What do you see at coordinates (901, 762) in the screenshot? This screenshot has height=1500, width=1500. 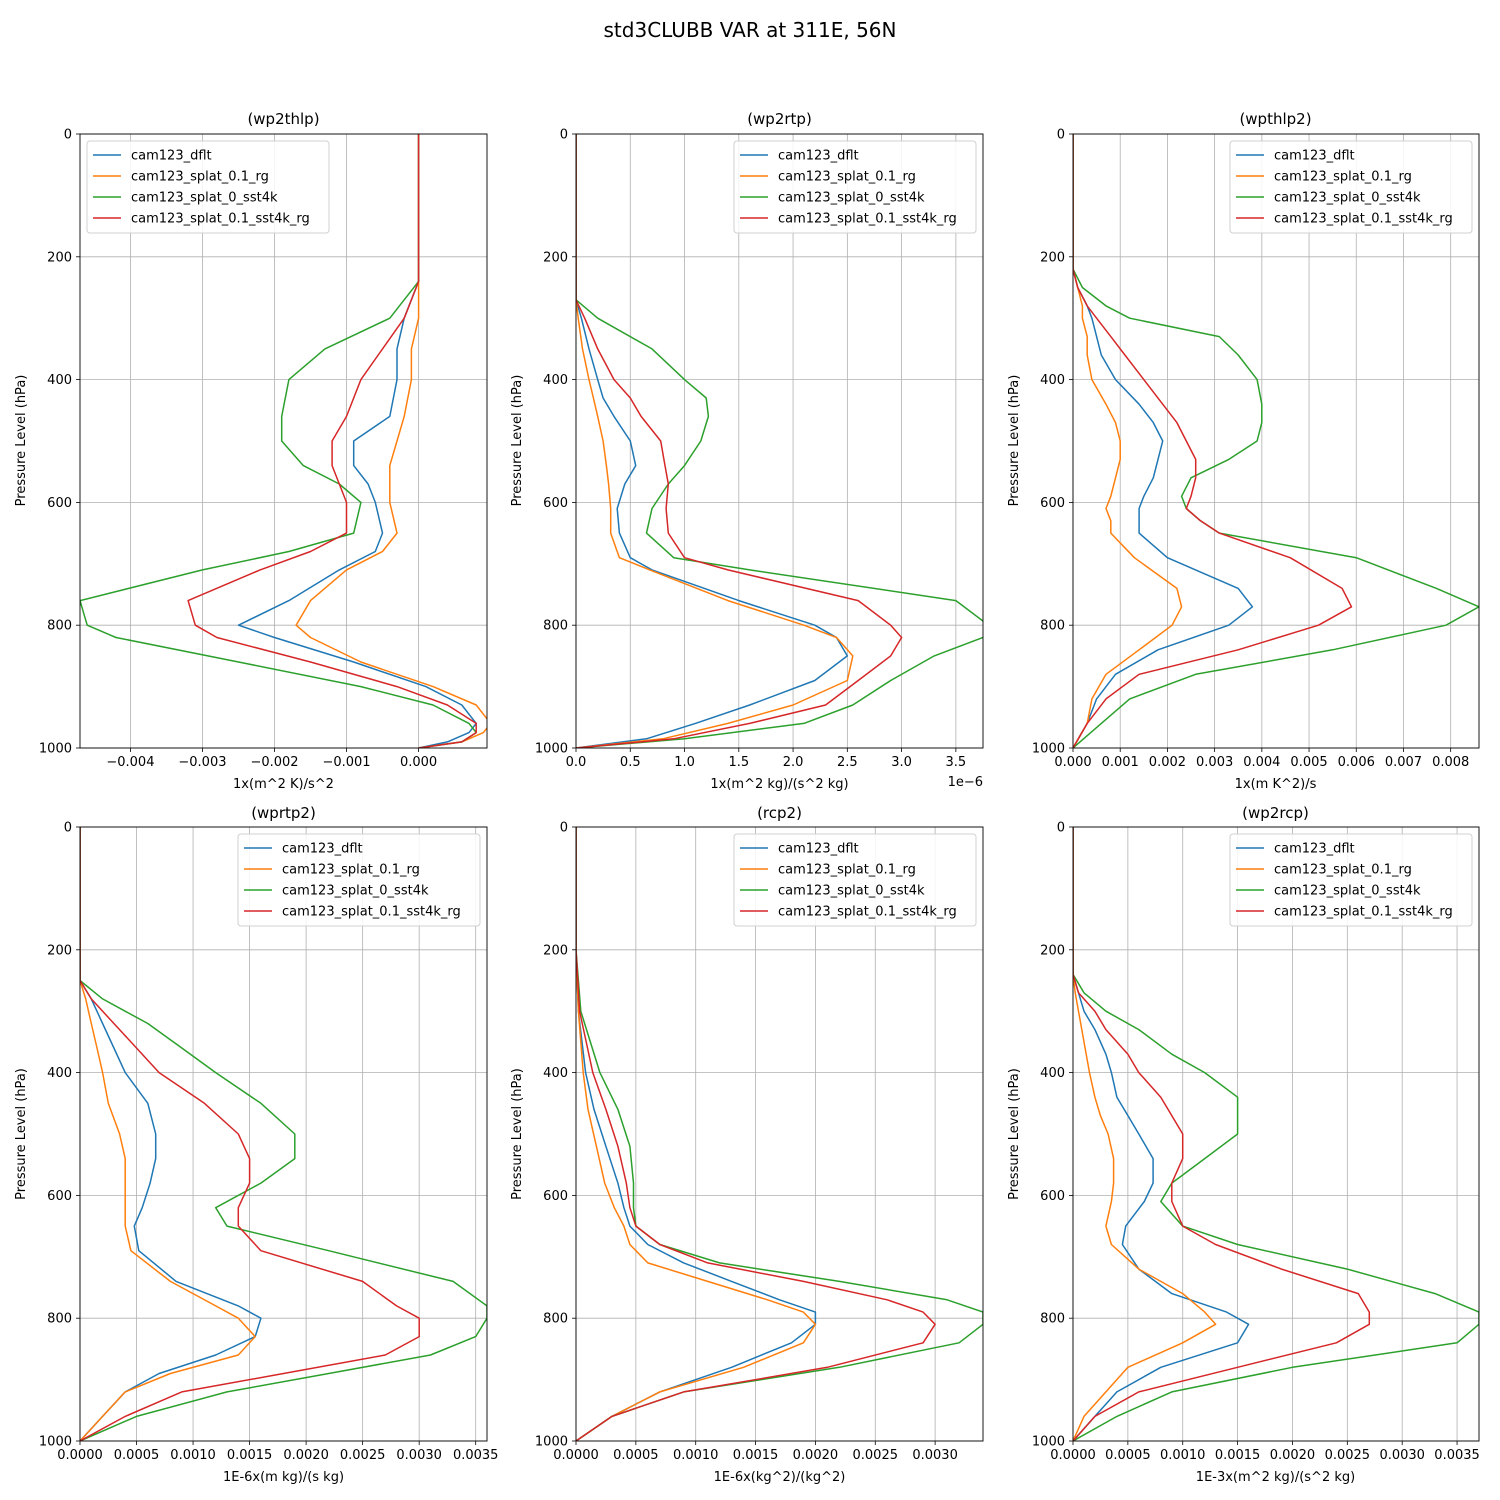 I see `x-tick-label: 3.0` at bounding box center [901, 762].